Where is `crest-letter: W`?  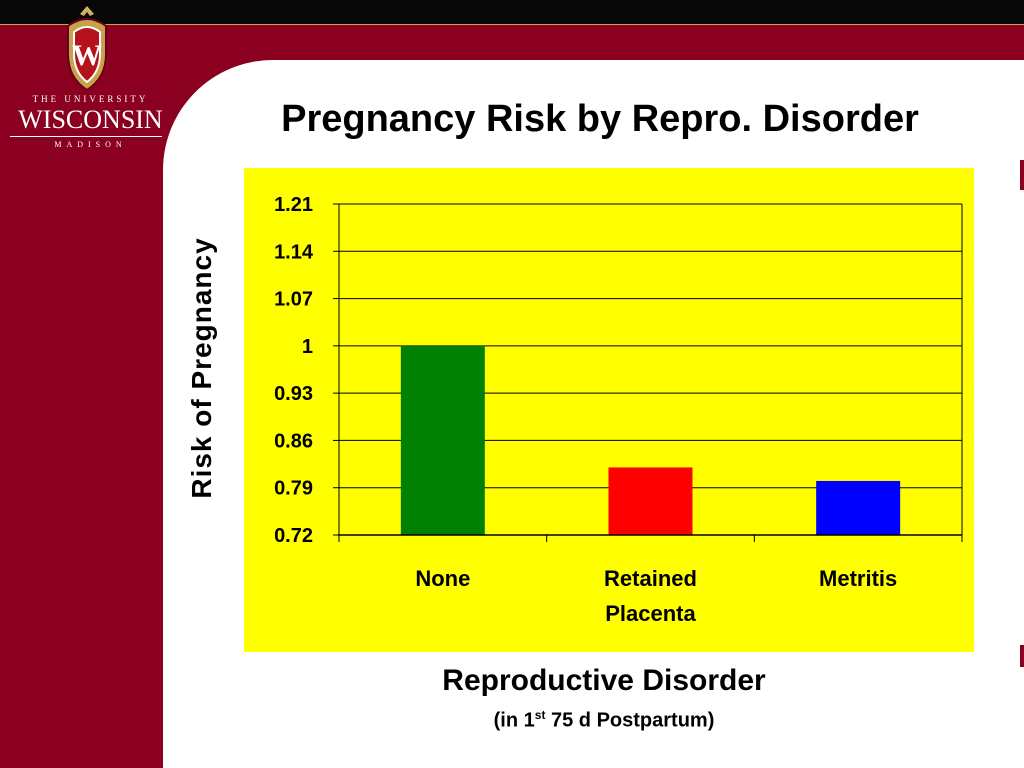 crest-letter: W is located at coordinates (87, 55).